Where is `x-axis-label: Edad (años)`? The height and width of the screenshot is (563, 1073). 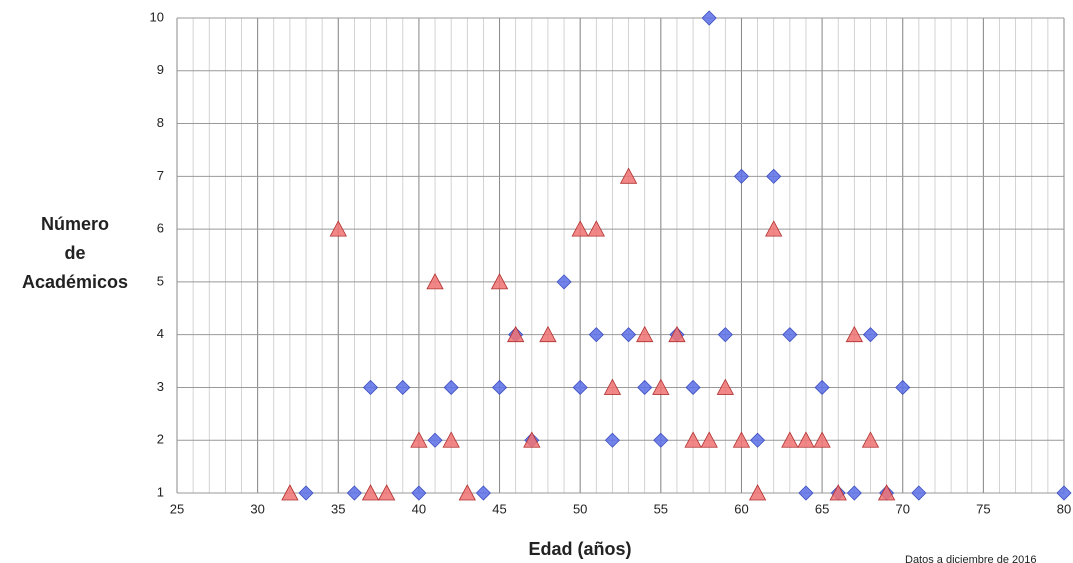
x-axis-label: Edad (años) is located at coordinates (579, 549).